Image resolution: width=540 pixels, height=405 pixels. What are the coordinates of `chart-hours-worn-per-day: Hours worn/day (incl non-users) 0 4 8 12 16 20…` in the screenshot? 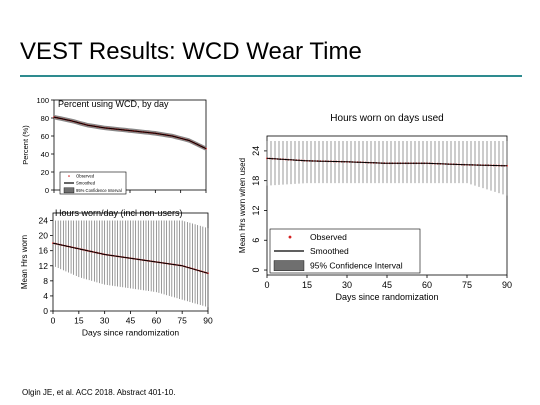 It's located at (116, 273).